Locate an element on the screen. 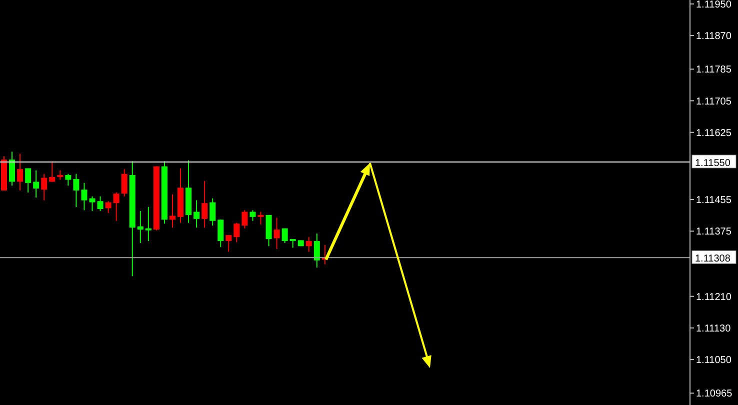 The image size is (738, 405). y-tick-label: 1.11870 is located at coordinates (714, 36).